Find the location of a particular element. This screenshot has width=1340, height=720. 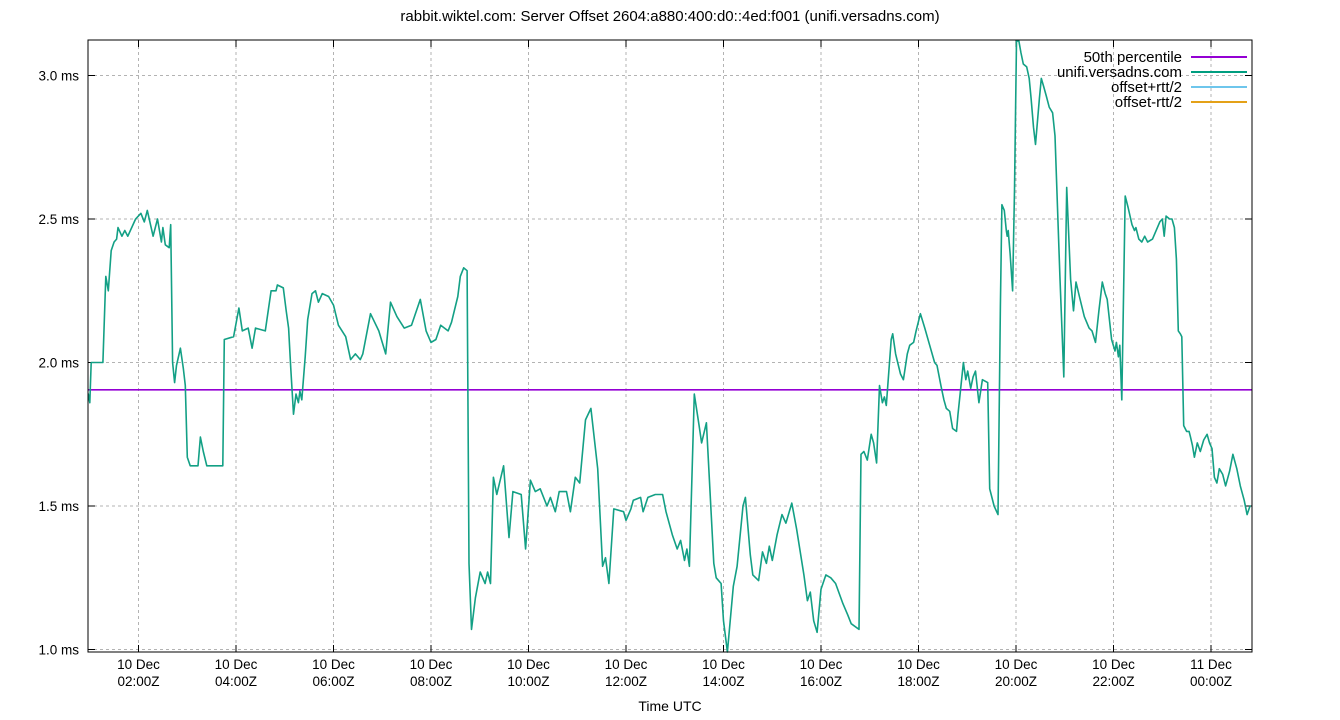

legend-label: offset-rtt/2 is located at coordinates (1148, 102).